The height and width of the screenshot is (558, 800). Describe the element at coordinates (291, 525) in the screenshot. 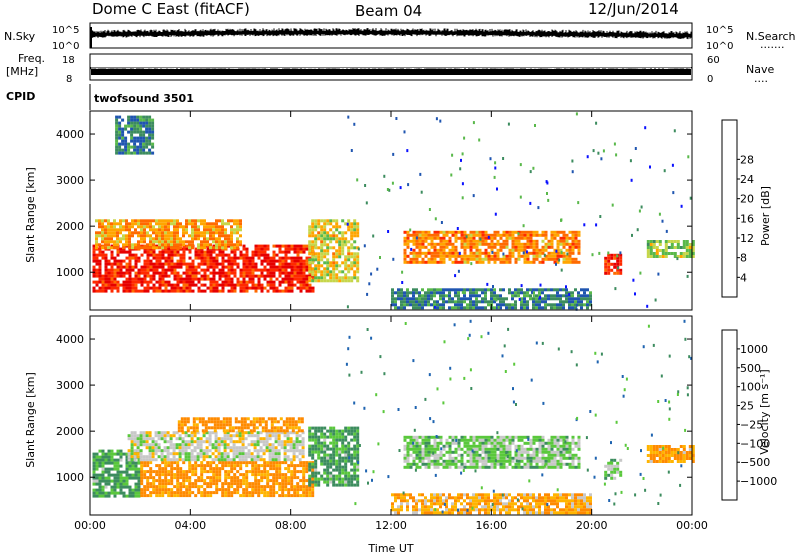

I see `x-tick-label: 08:00` at that location.